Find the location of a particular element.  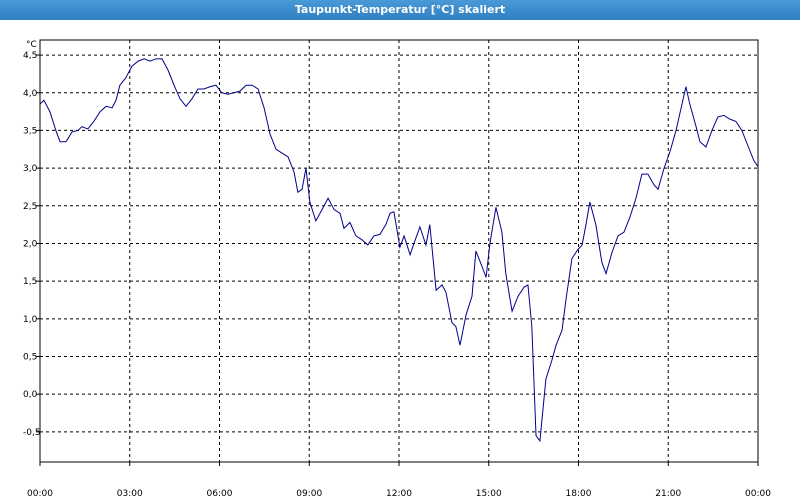

y-tick-label: 3,5 is located at coordinates (30, 131).